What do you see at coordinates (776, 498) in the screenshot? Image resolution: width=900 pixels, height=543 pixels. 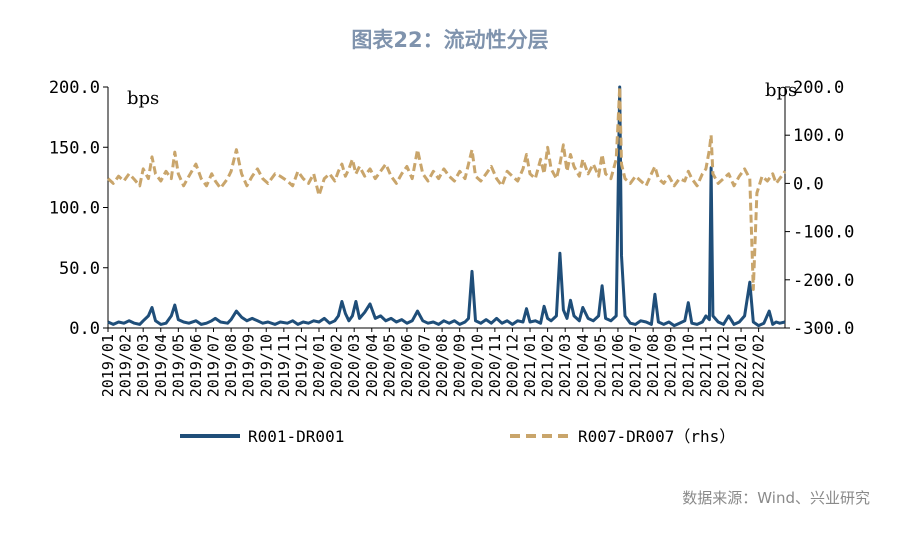 I see `source-note: 数据来源：Wind、兴业研究` at bounding box center [776, 498].